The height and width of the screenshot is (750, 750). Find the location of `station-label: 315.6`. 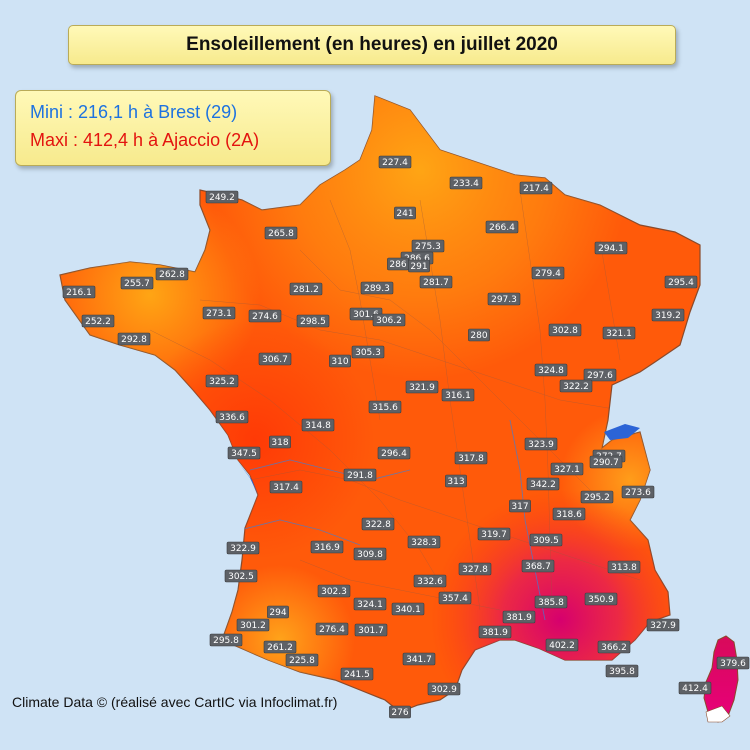

station-label: 315.6 is located at coordinates (385, 407).